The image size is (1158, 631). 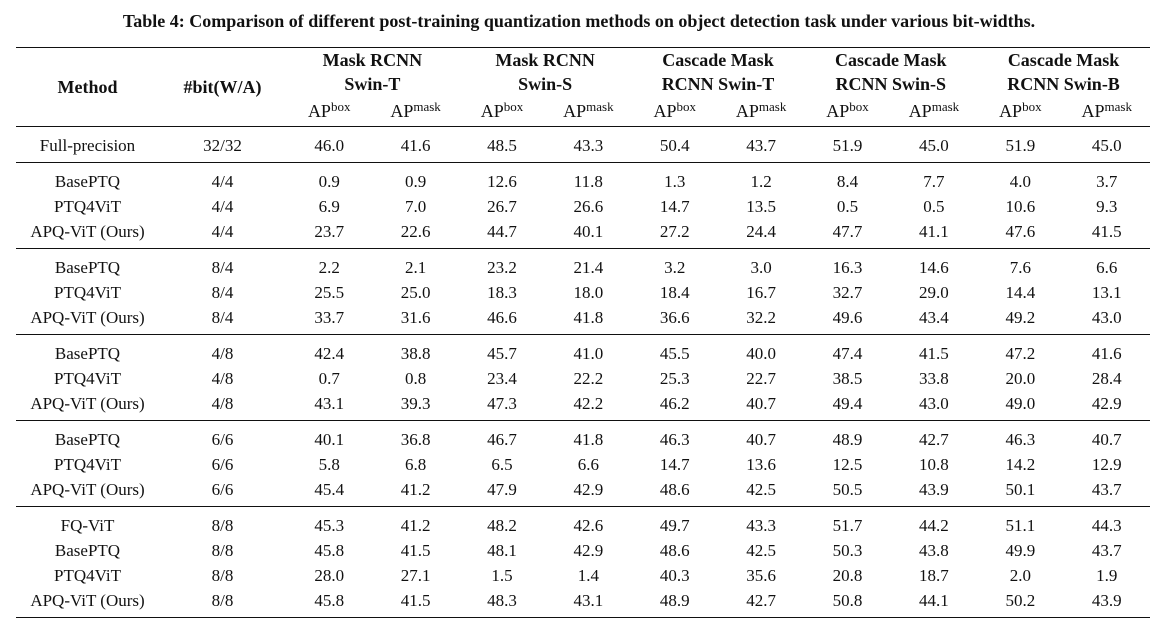 I want to click on bit-cell: 8/8, so click(x=222, y=600).